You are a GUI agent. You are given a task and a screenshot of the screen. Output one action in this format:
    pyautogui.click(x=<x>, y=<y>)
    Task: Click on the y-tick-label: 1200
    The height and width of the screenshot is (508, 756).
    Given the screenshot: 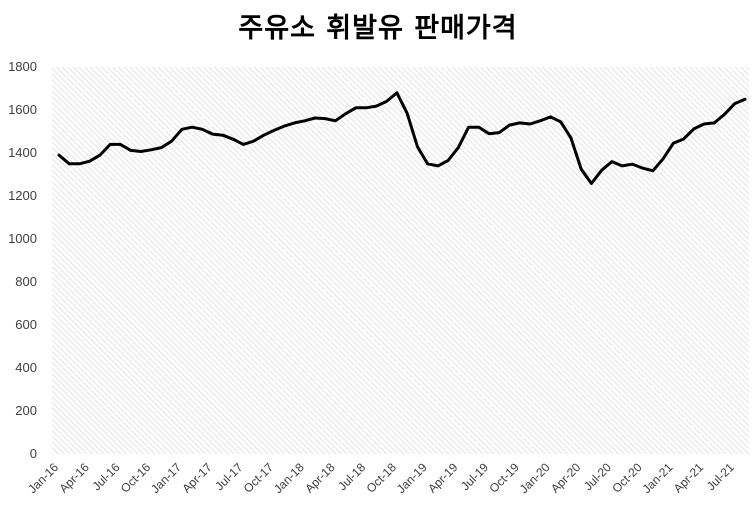 What is the action you would take?
    pyautogui.click(x=22, y=195)
    